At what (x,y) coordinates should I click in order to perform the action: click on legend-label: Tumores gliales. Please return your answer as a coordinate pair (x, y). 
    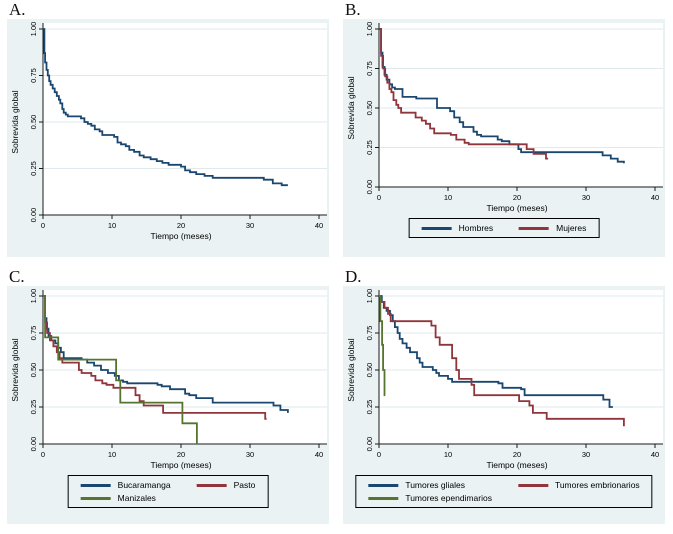
    Looking at the image, I should click on (435, 485).